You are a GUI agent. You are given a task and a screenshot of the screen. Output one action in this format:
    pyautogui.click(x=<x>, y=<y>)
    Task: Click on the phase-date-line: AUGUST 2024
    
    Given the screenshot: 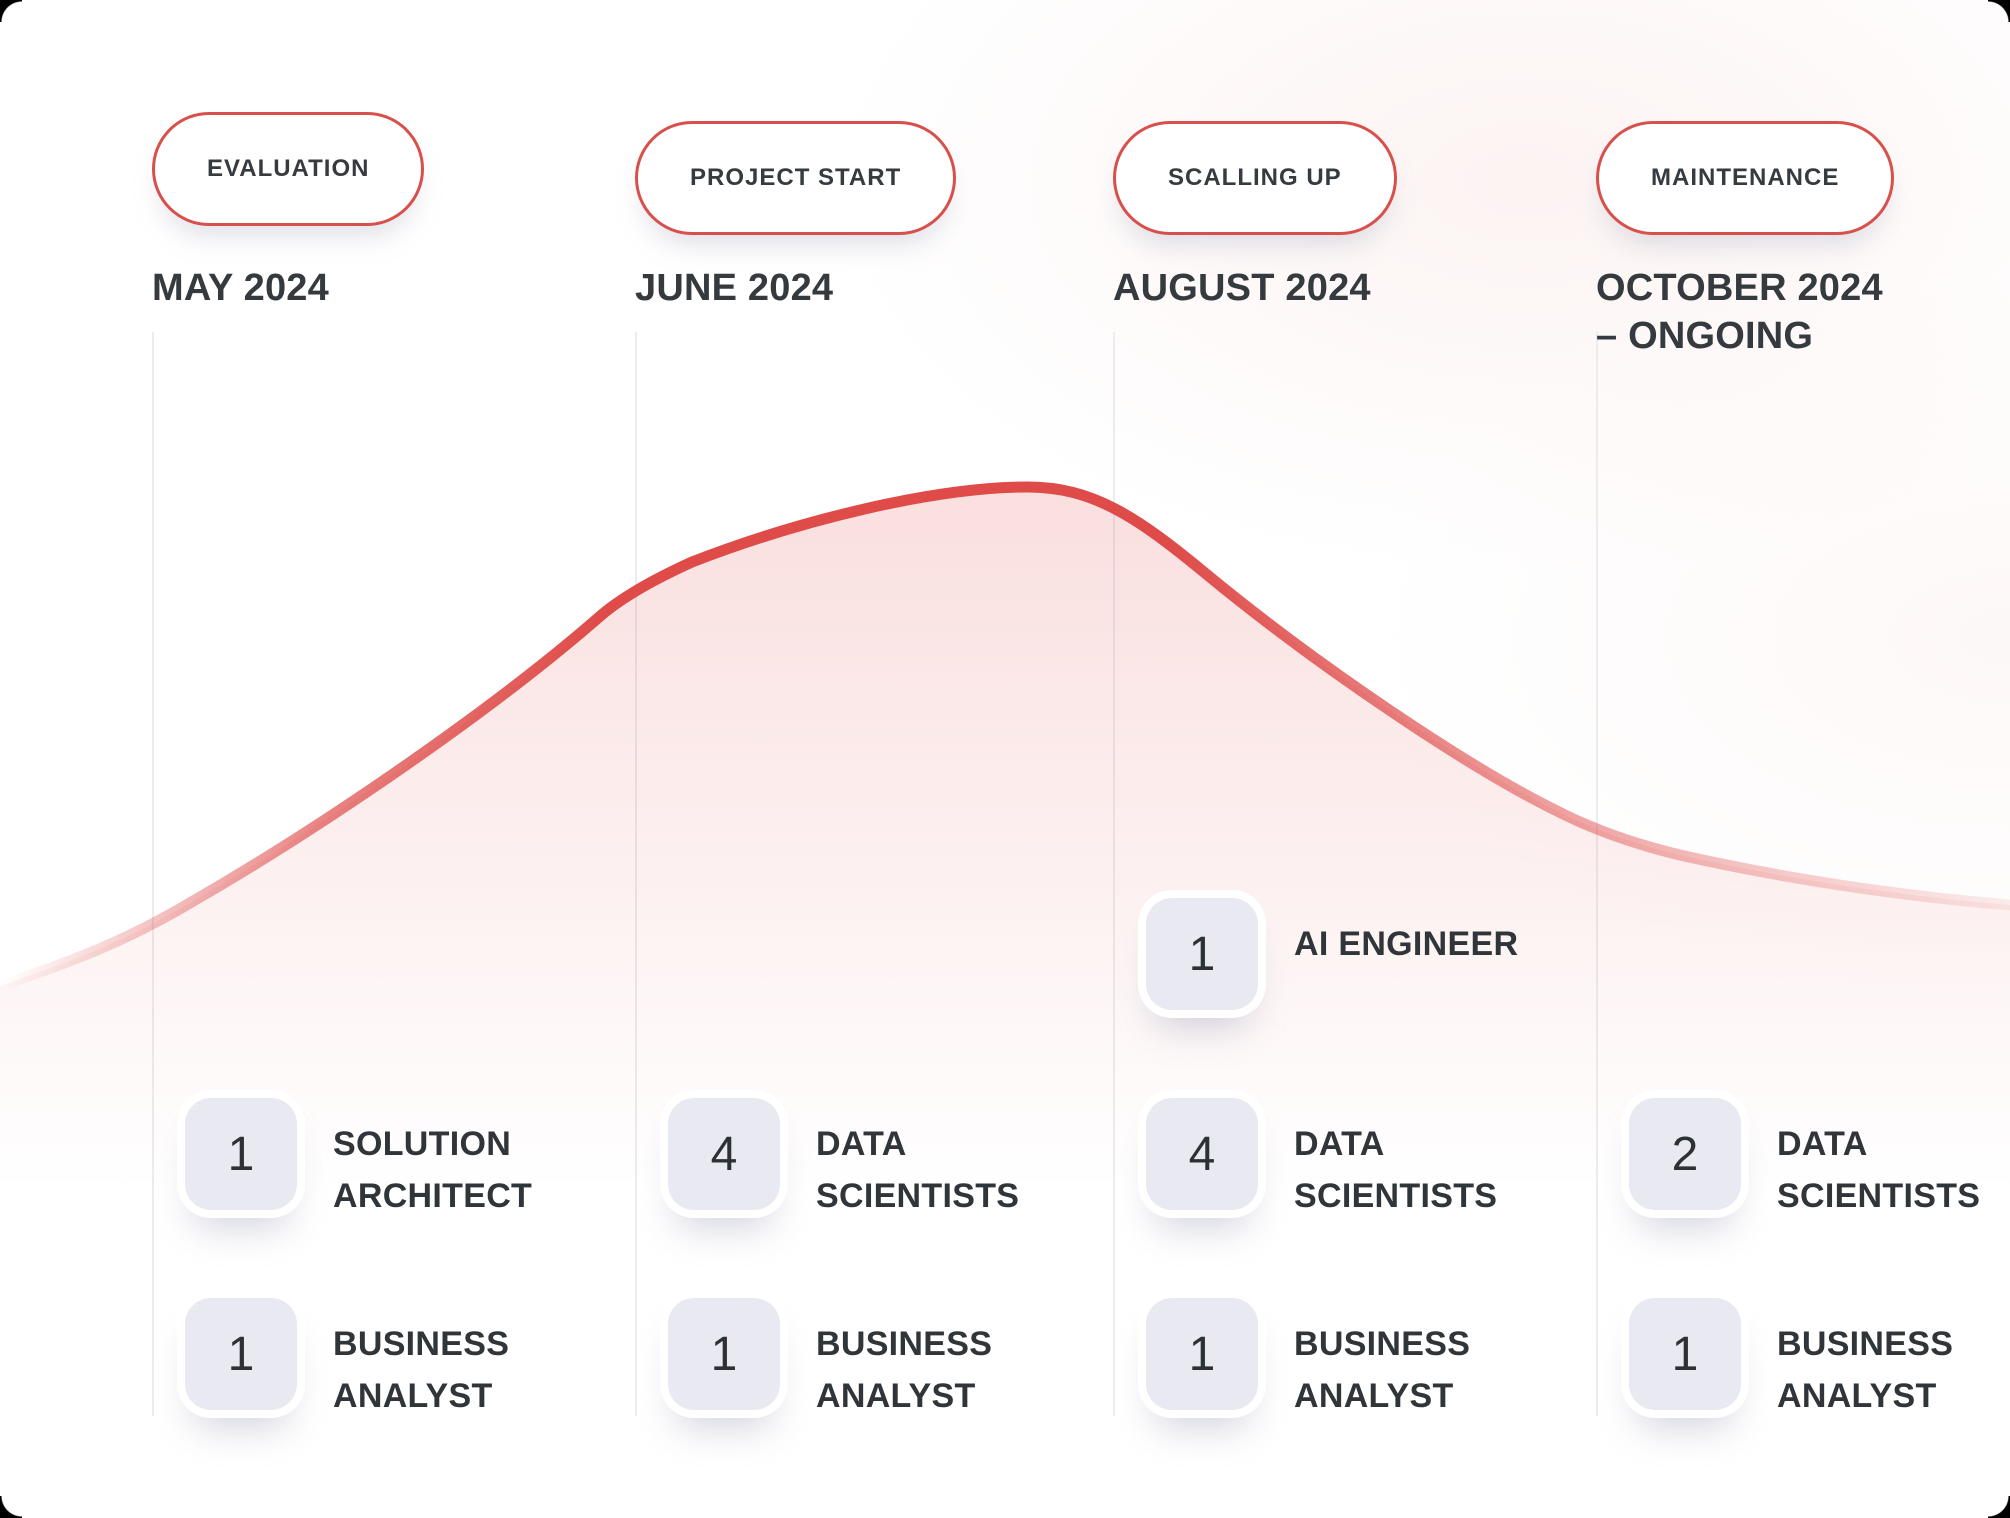 What is the action you would take?
    pyautogui.click(x=1242, y=288)
    